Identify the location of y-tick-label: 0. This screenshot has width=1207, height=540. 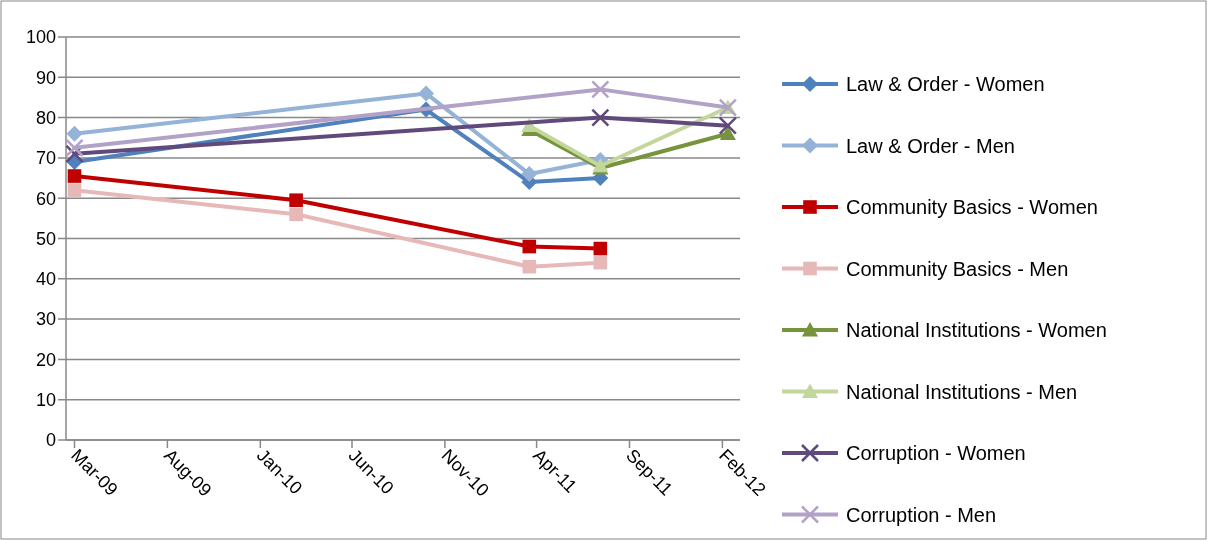
(50, 440).